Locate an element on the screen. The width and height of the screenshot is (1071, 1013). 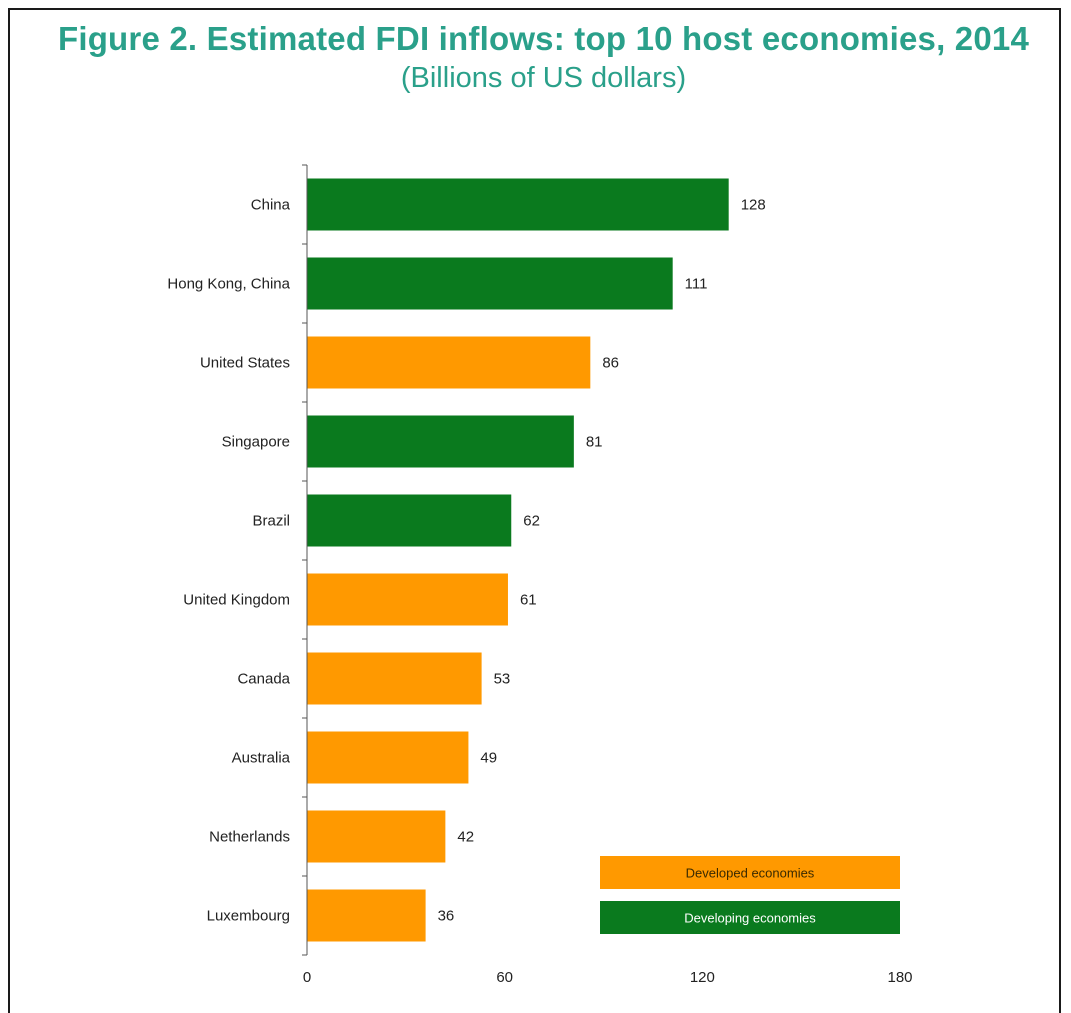
category-label-united-kingdom: United Kingdom is located at coordinates (236, 600).